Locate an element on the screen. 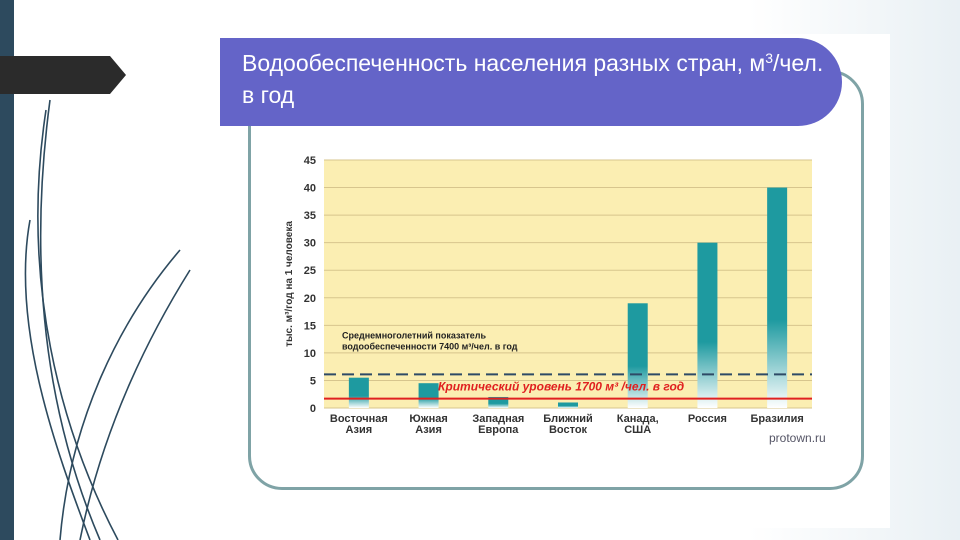 The image size is (960, 540). y-tick-label: 45 is located at coordinates (310, 161).